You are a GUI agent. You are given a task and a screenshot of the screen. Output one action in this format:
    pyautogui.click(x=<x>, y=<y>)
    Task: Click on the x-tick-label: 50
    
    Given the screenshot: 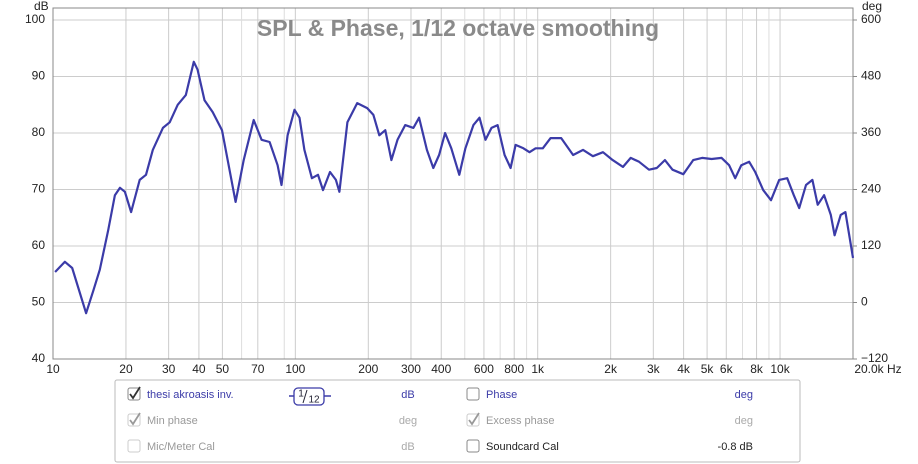 What is the action you would take?
    pyautogui.click(x=223, y=369)
    